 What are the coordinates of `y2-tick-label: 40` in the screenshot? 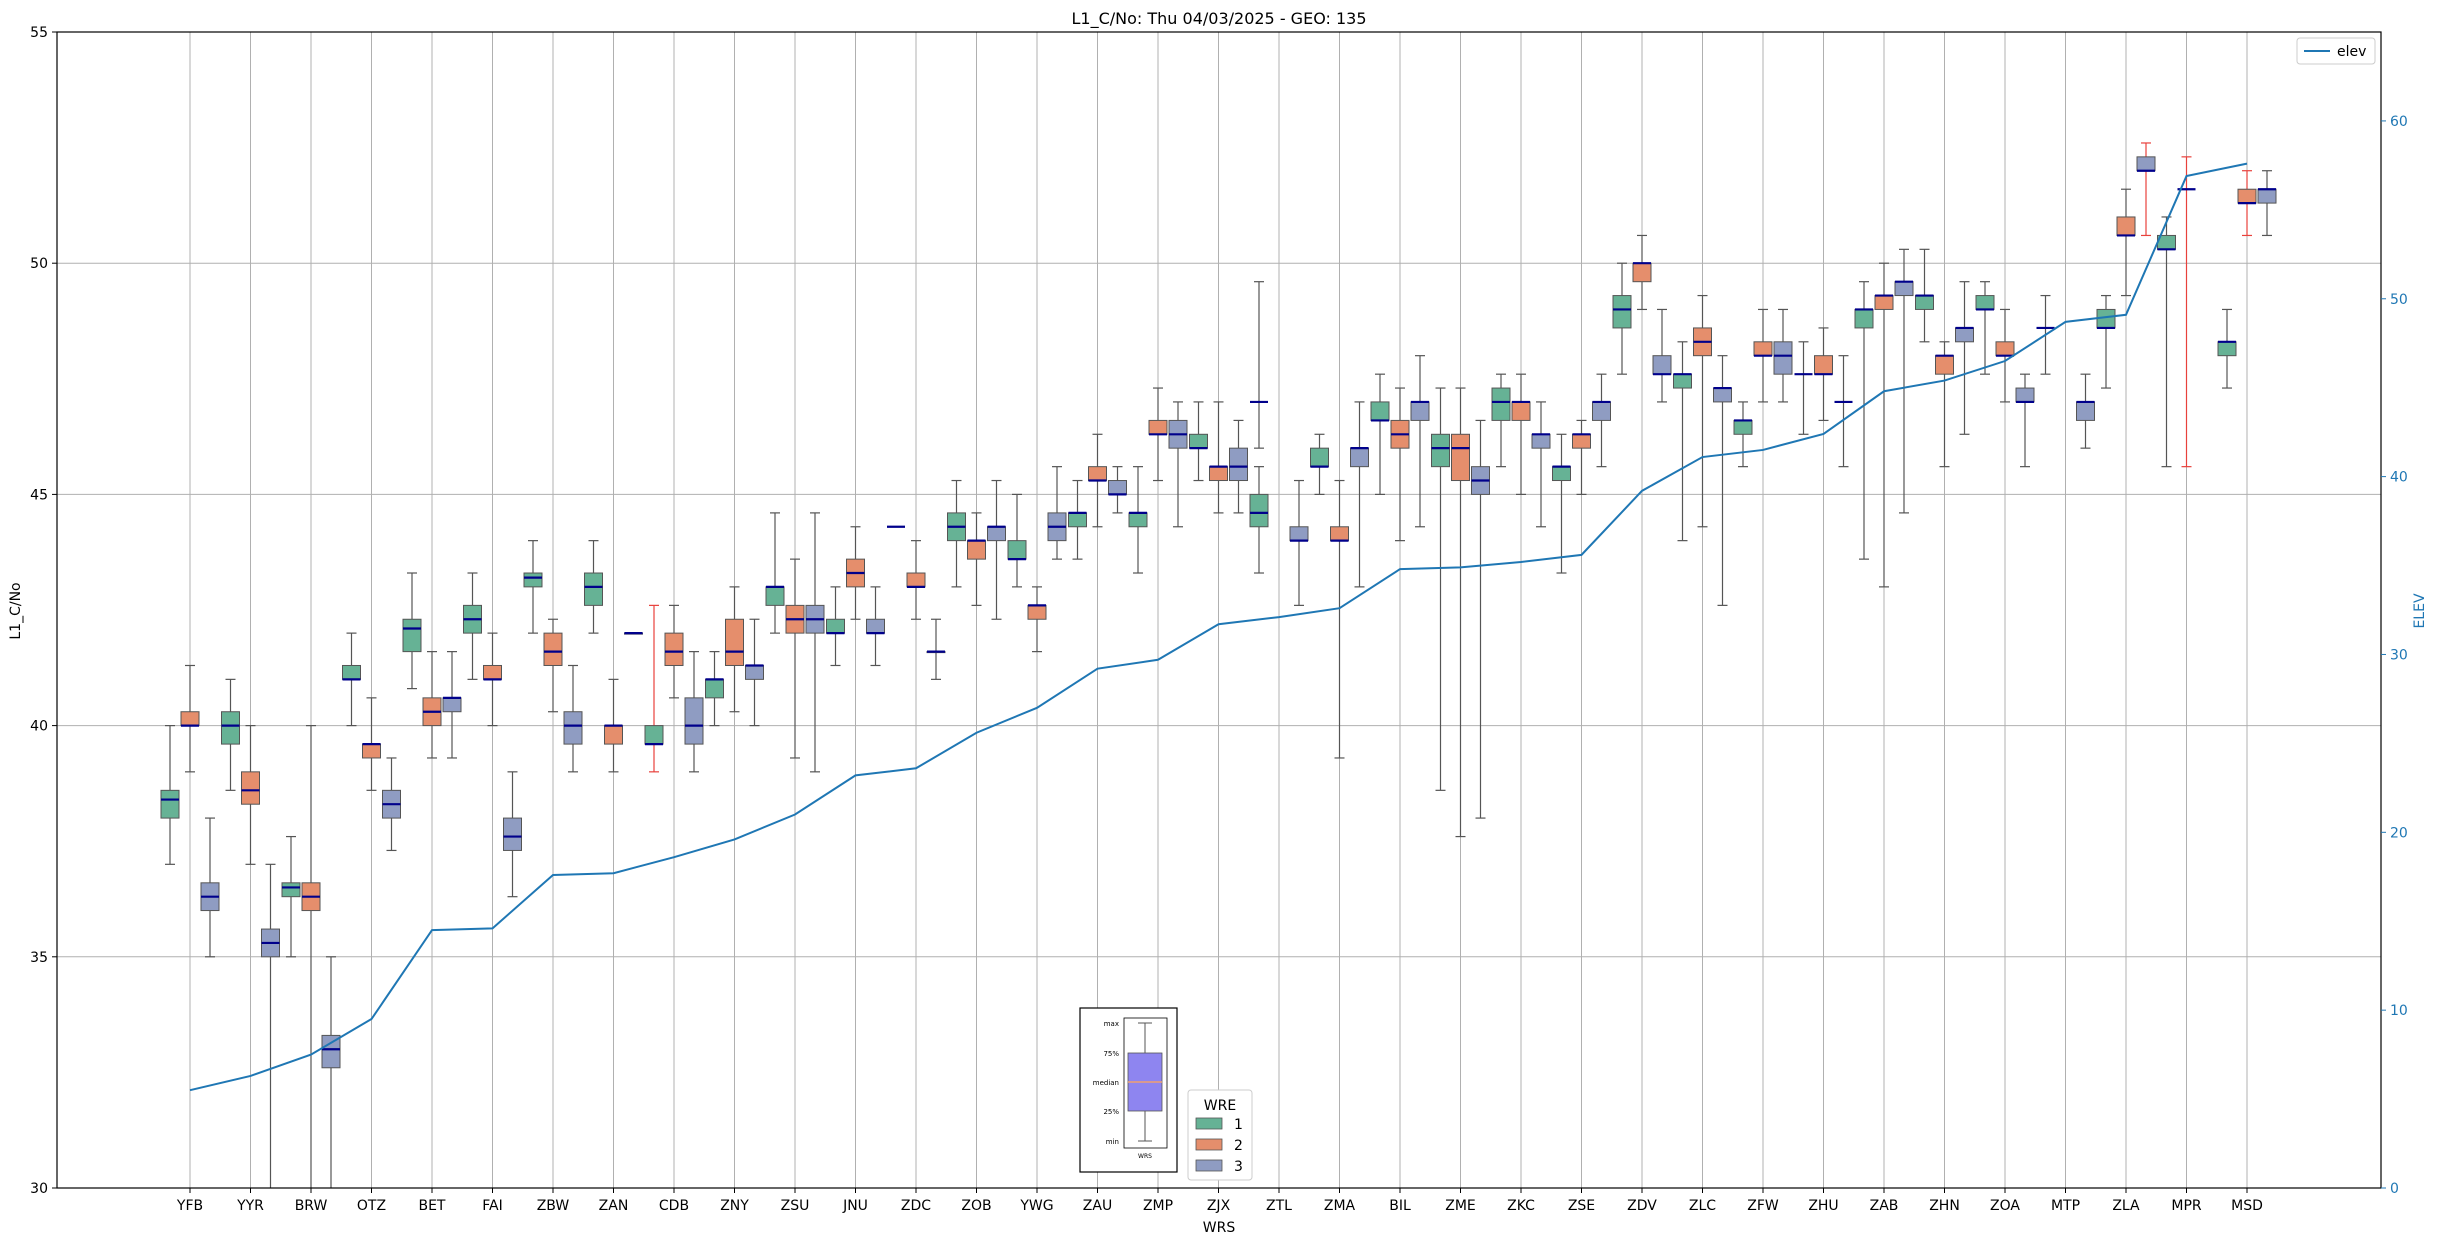 It's located at (2399, 478).